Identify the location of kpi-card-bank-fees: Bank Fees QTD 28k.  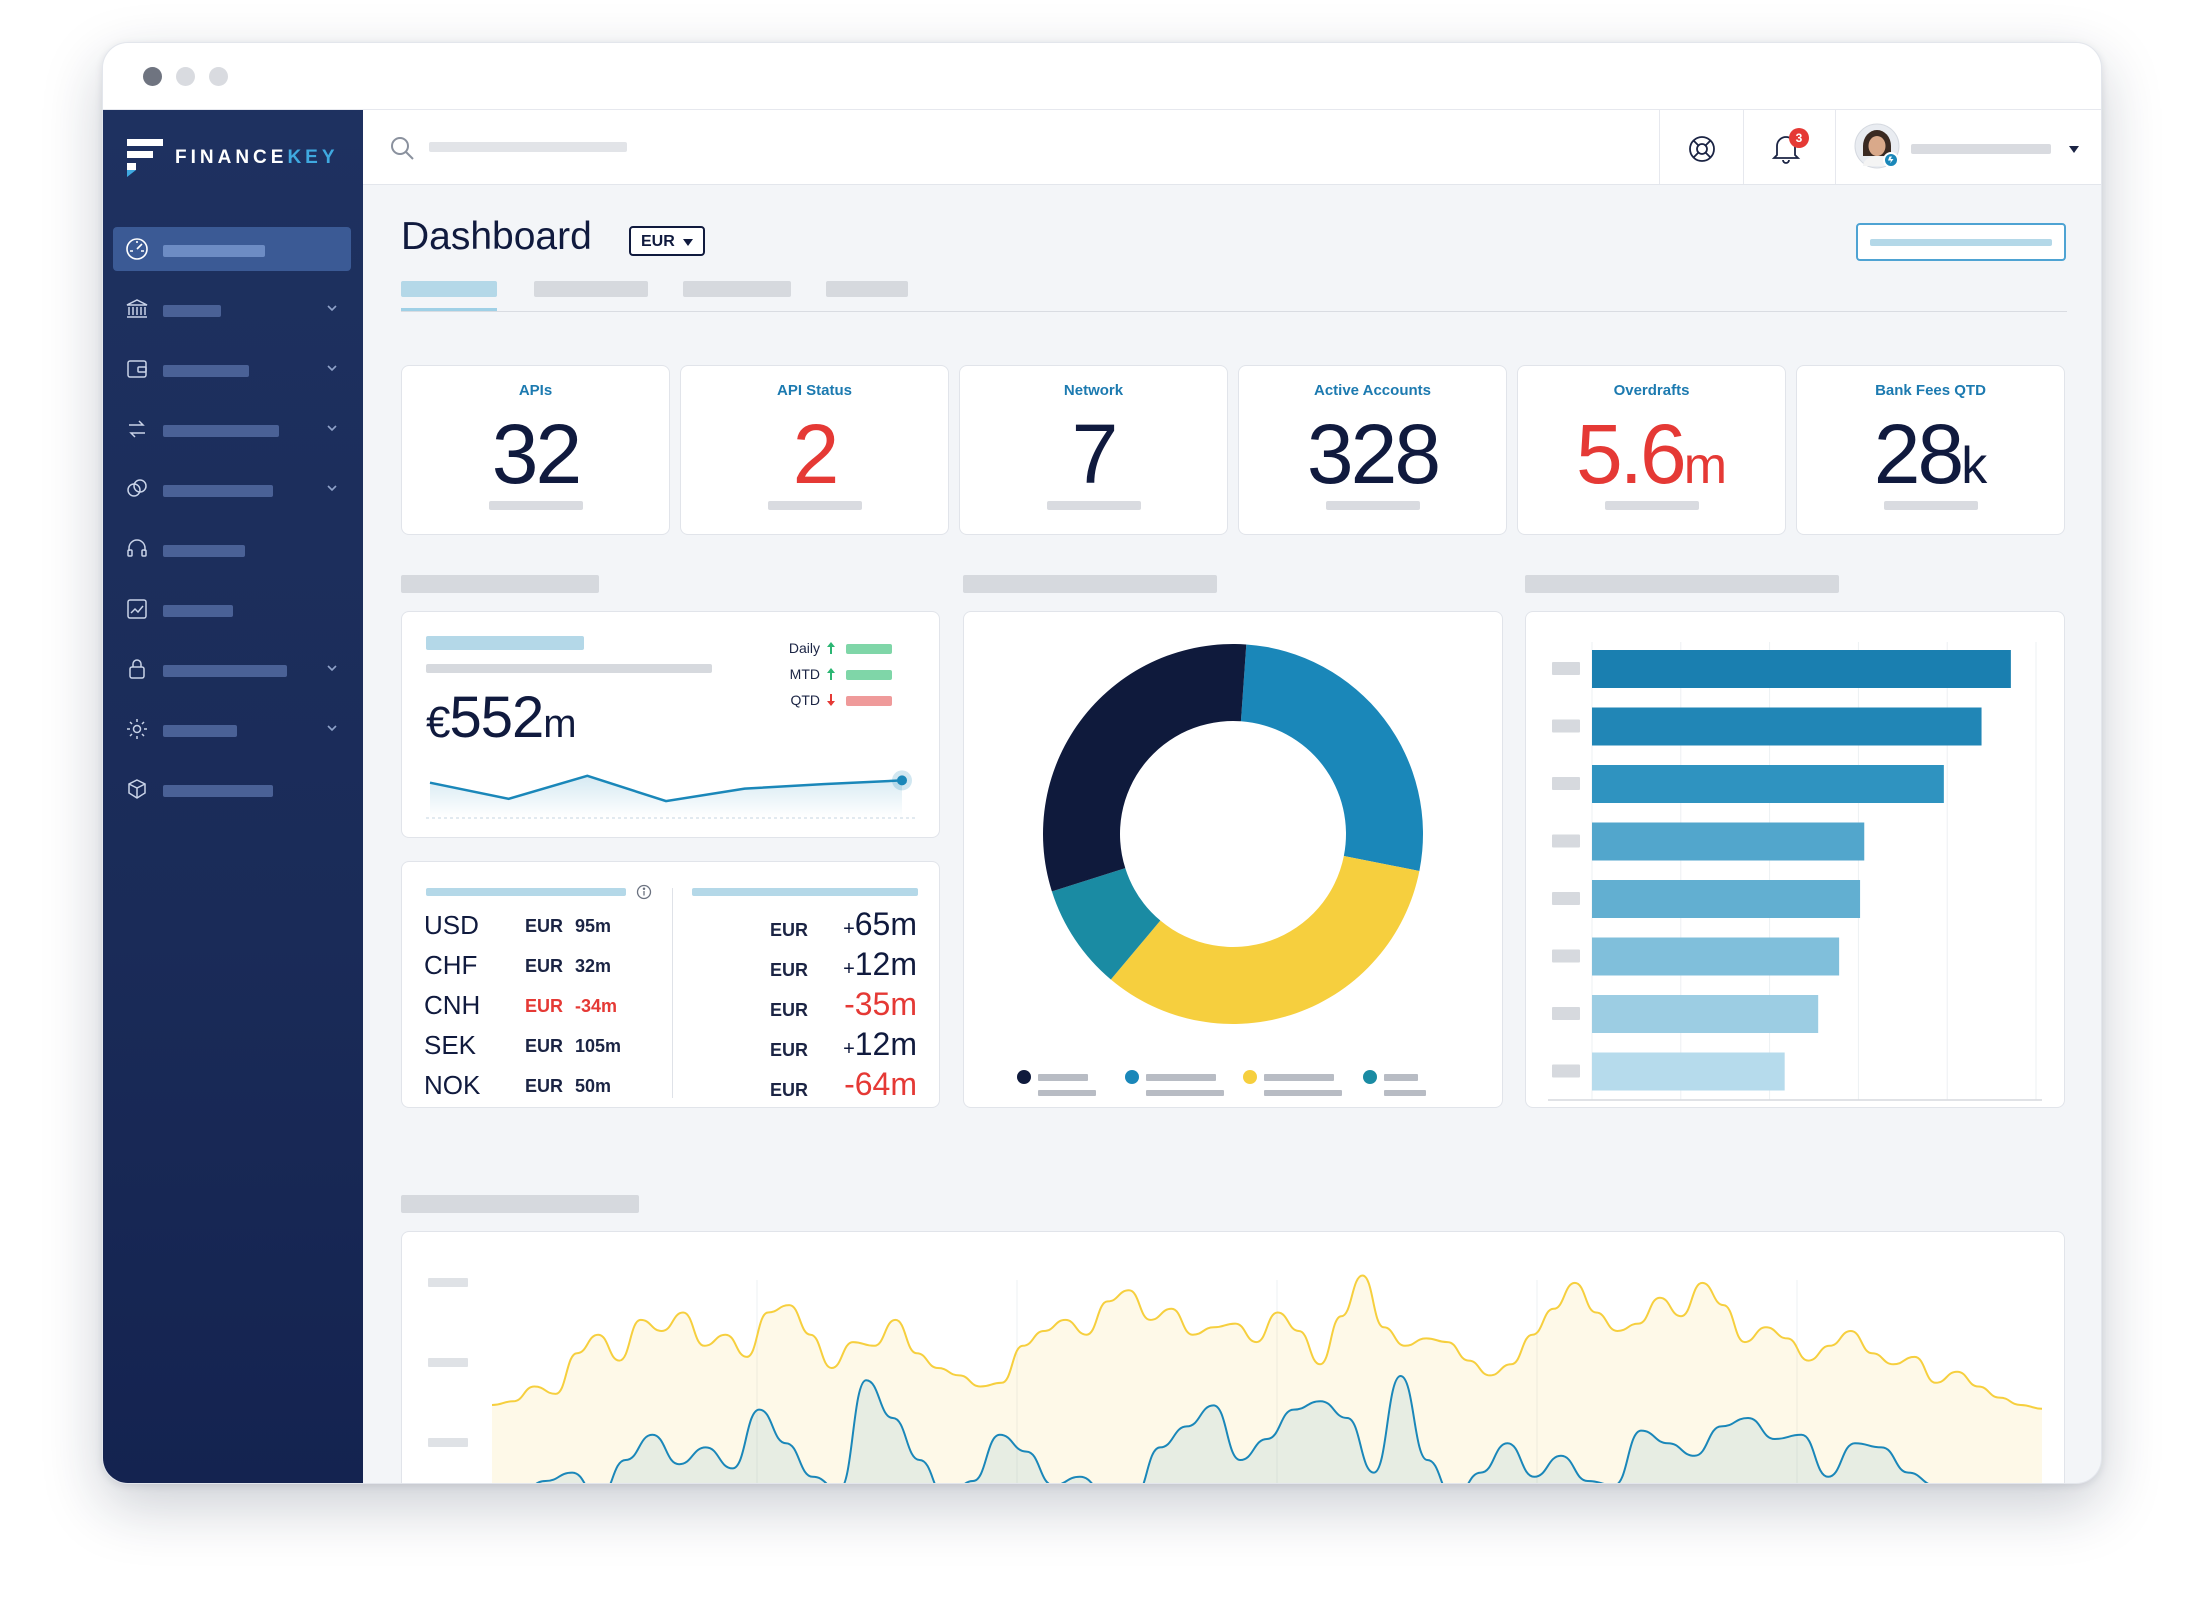
(1930, 450).